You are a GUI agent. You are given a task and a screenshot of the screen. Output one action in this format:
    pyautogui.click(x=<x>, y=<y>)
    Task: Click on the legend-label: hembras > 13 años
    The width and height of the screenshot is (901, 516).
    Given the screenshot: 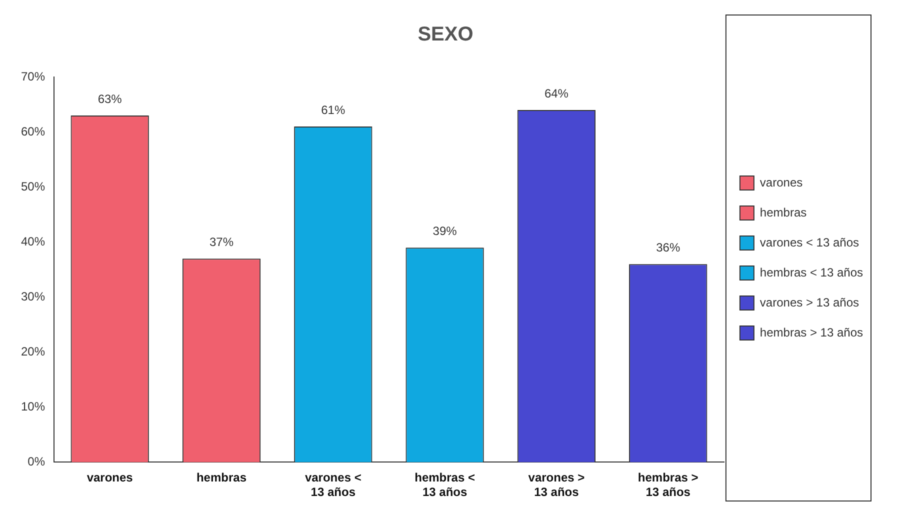 What is the action you would take?
    pyautogui.click(x=812, y=332)
    